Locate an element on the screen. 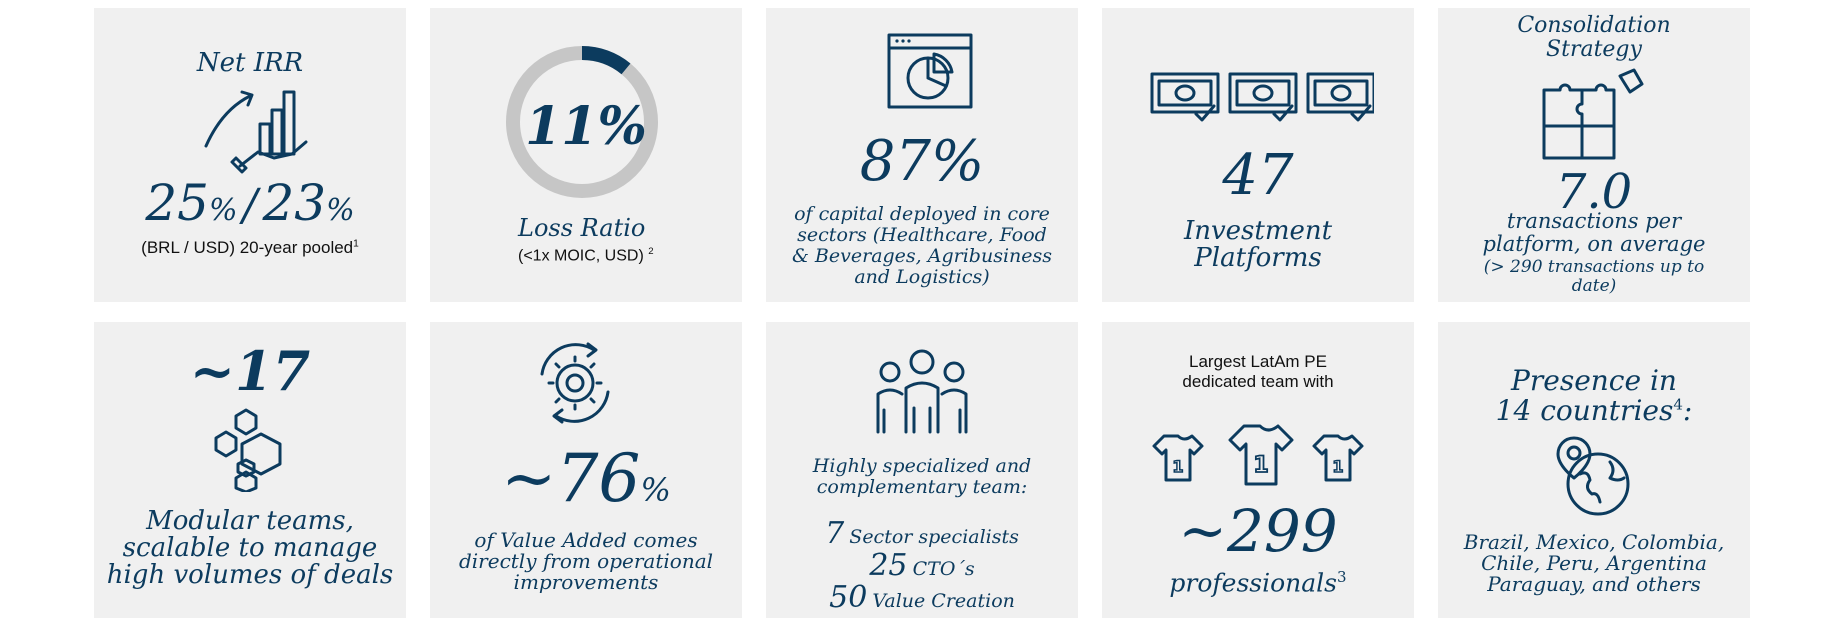 The width and height of the screenshot is (1843, 622). card-title: Net IRR is located at coordinates (250, 63).